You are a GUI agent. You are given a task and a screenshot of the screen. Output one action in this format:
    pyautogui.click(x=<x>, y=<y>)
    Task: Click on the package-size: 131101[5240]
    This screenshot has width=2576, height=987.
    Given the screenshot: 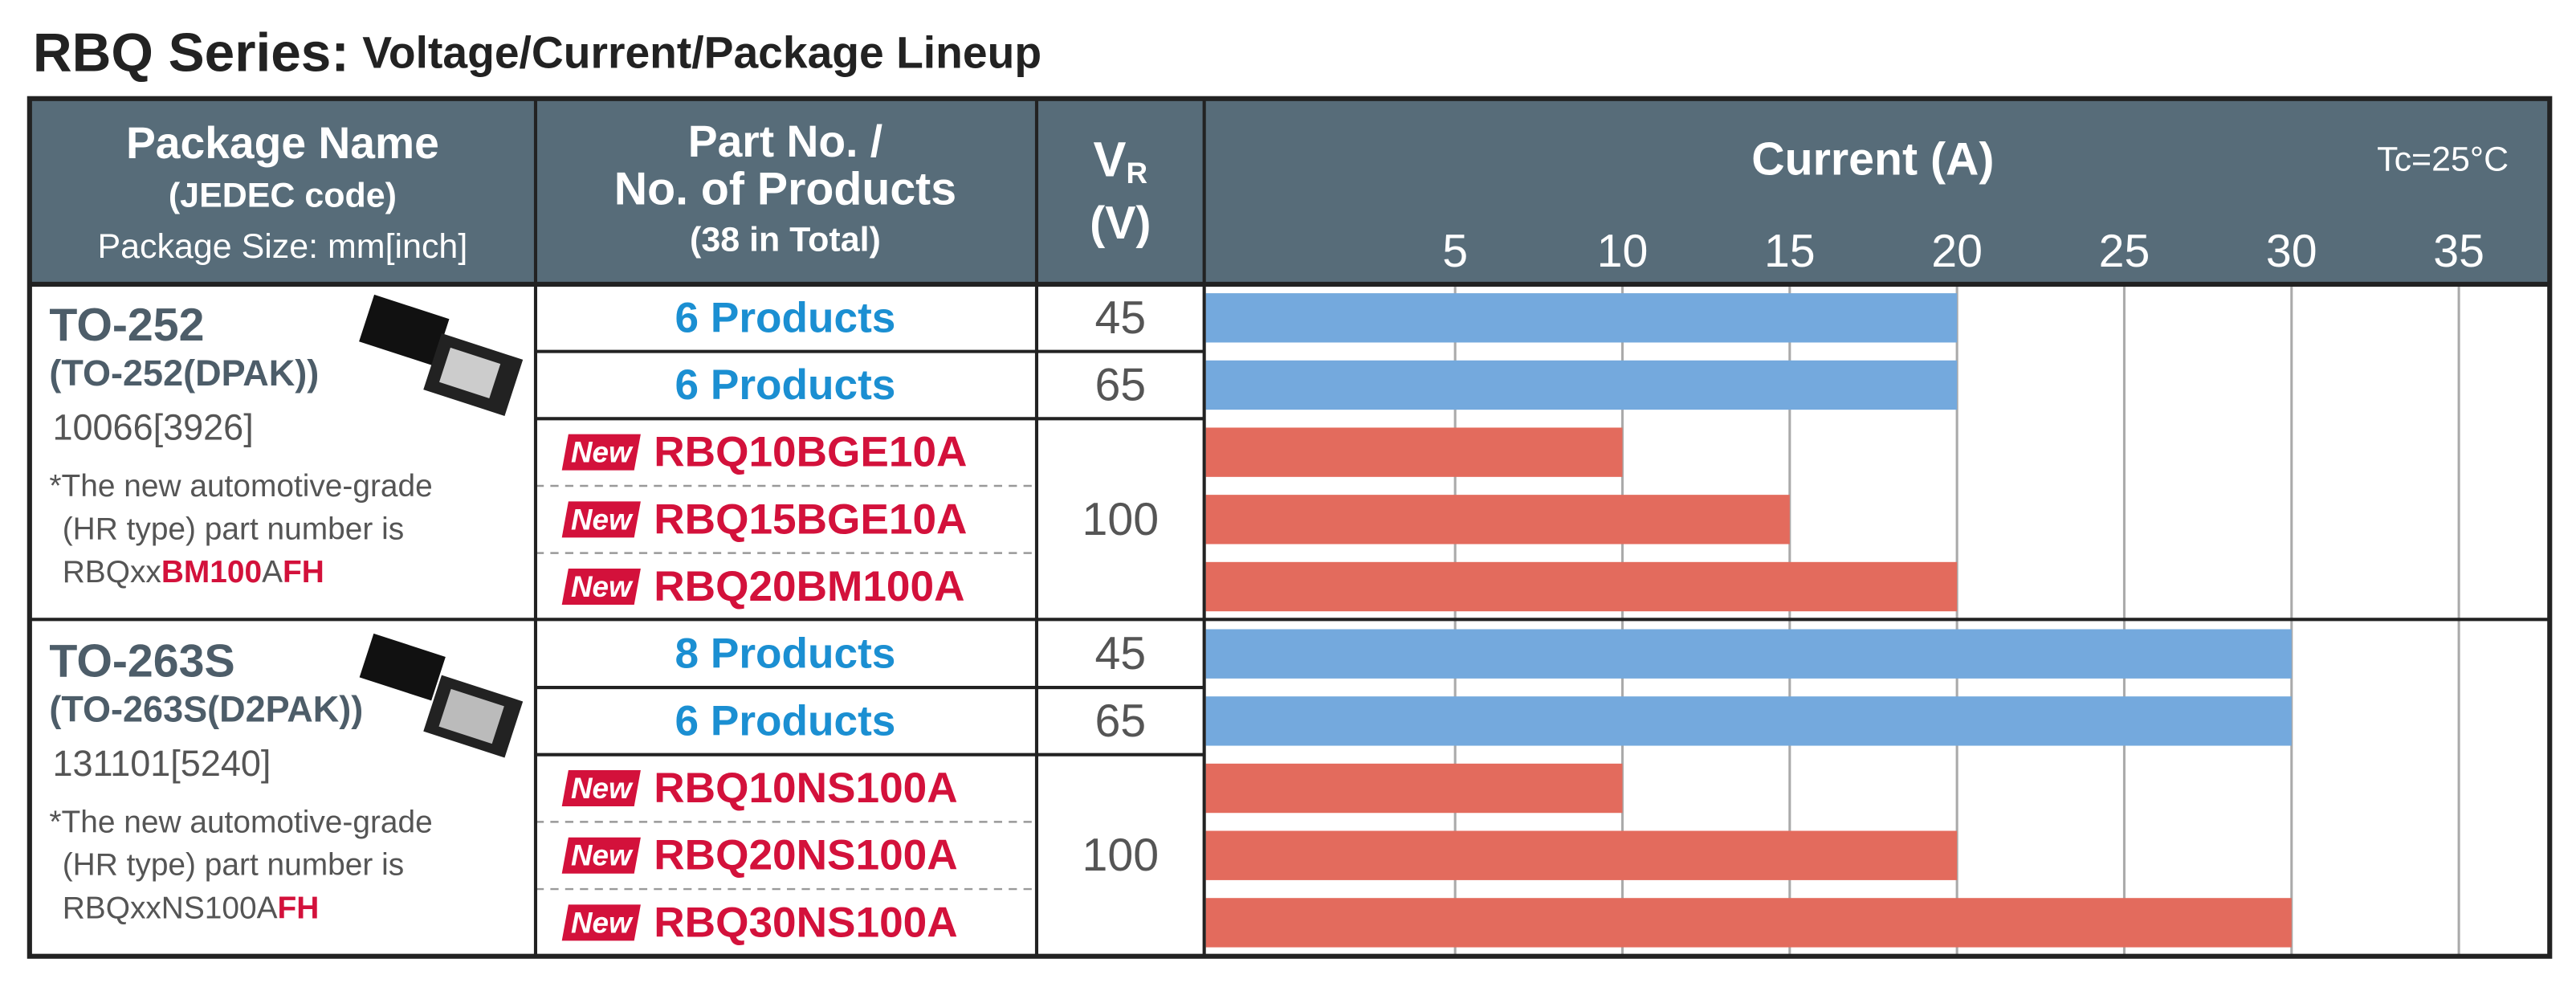 What is the action you would take?
    pyautogui.click(x=161, y=763)
    